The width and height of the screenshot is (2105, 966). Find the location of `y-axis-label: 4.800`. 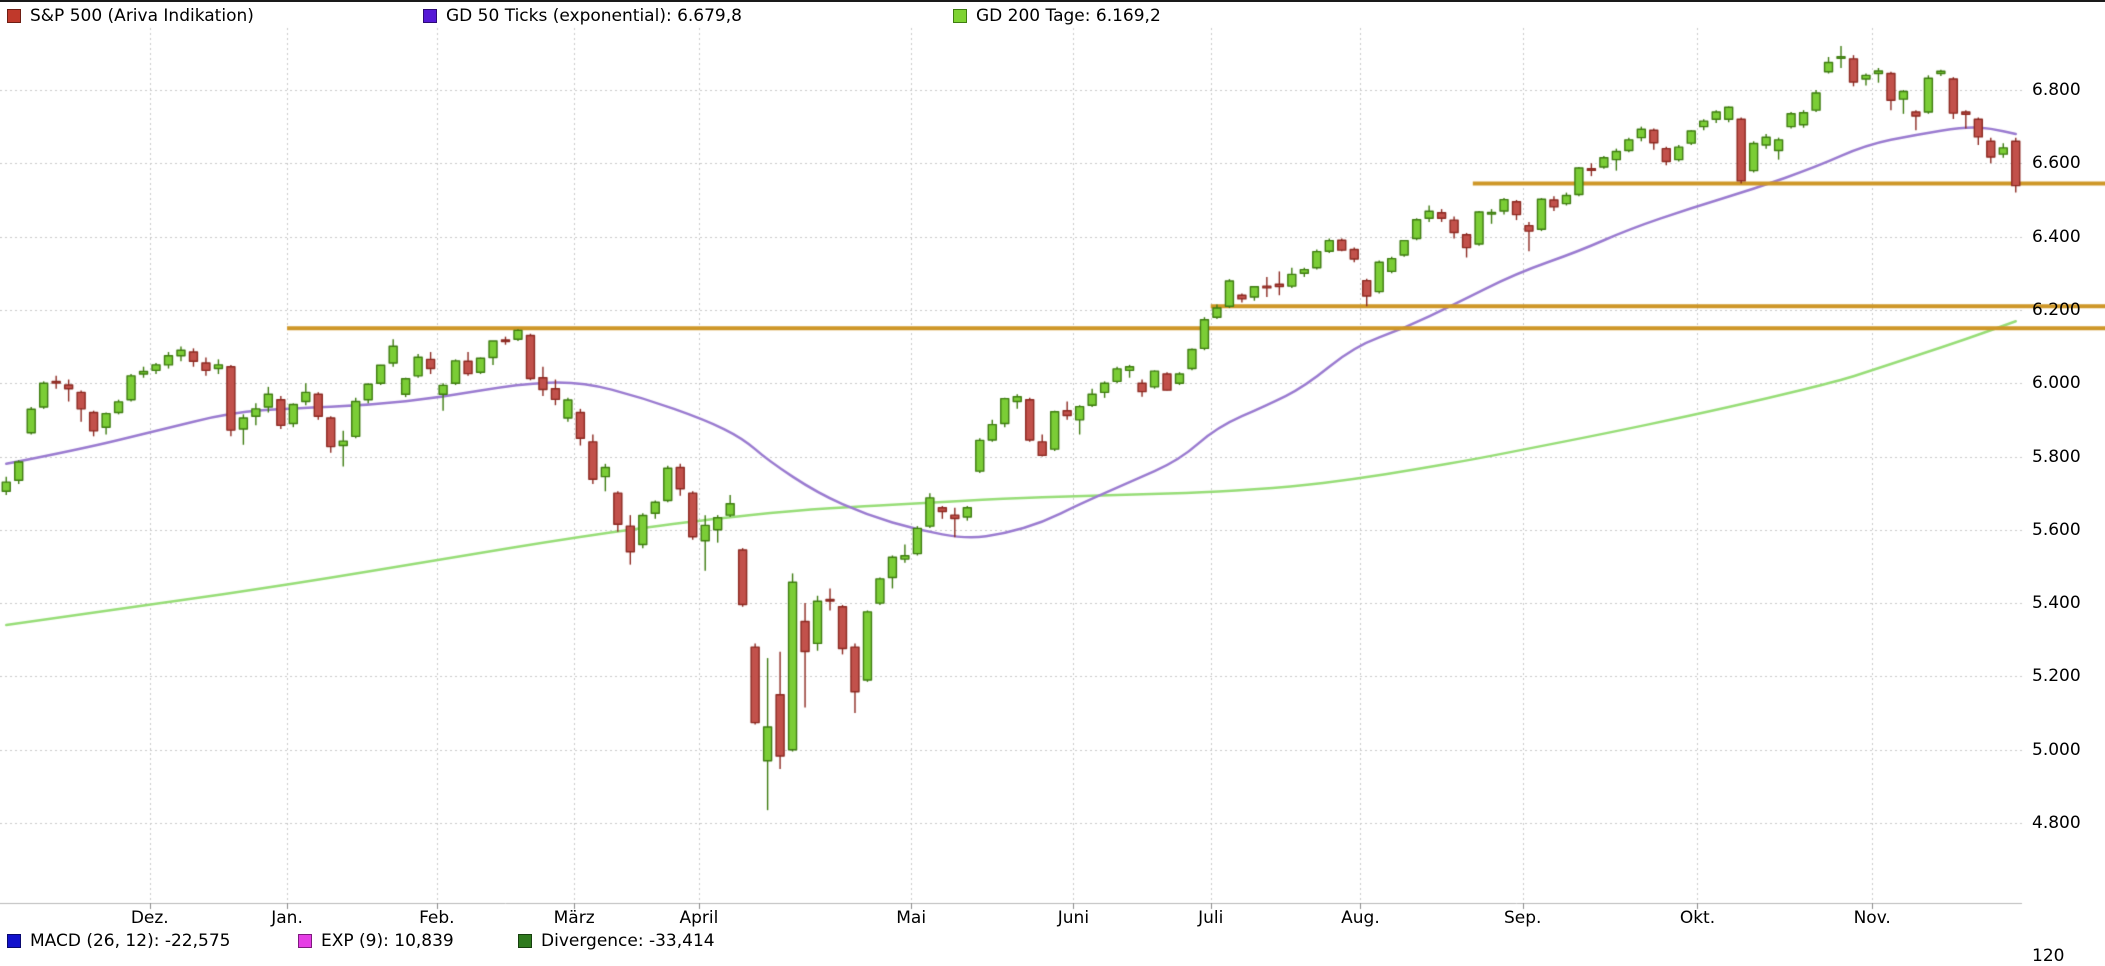

y-axis-label: 4.800 is located at coordinates (2056, 823).